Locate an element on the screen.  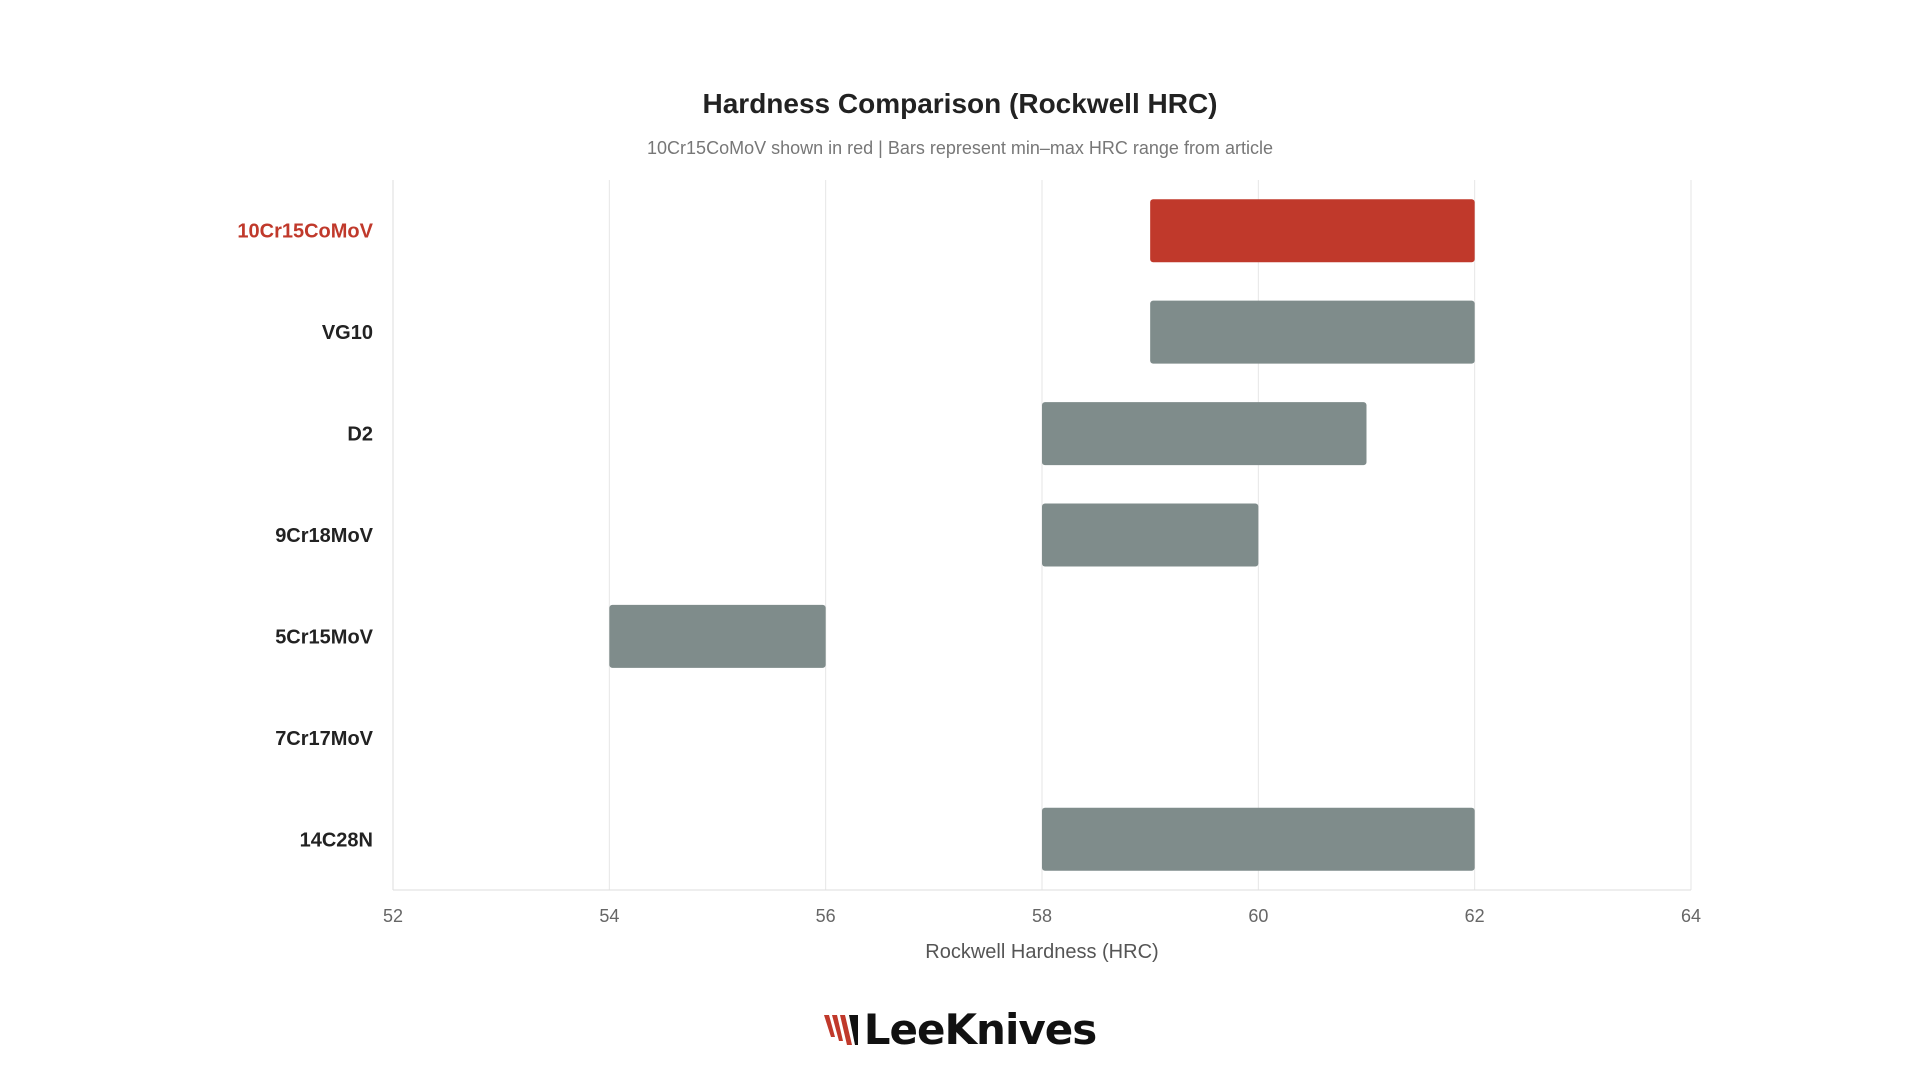
x-tick-label: 62 is located at coordinates (1475, 916).